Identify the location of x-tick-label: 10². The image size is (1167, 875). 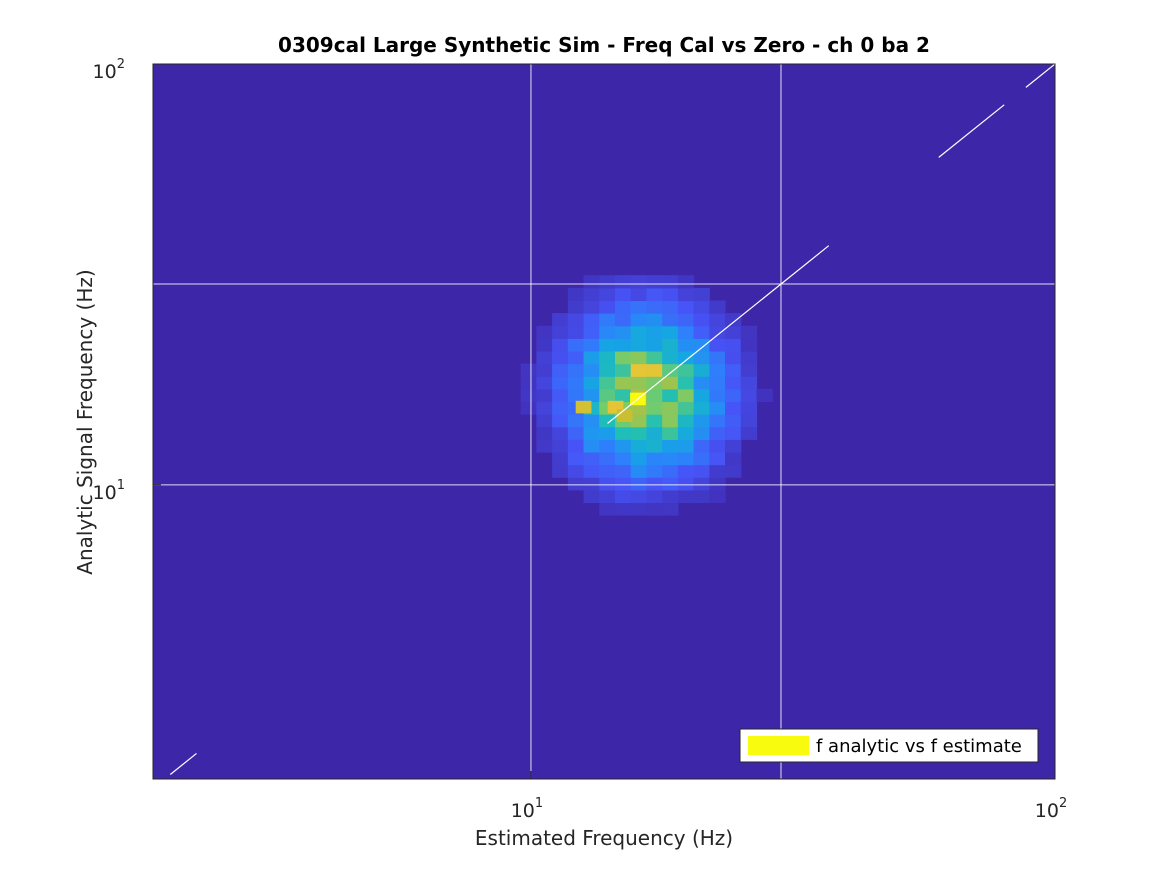
(1051, 809).